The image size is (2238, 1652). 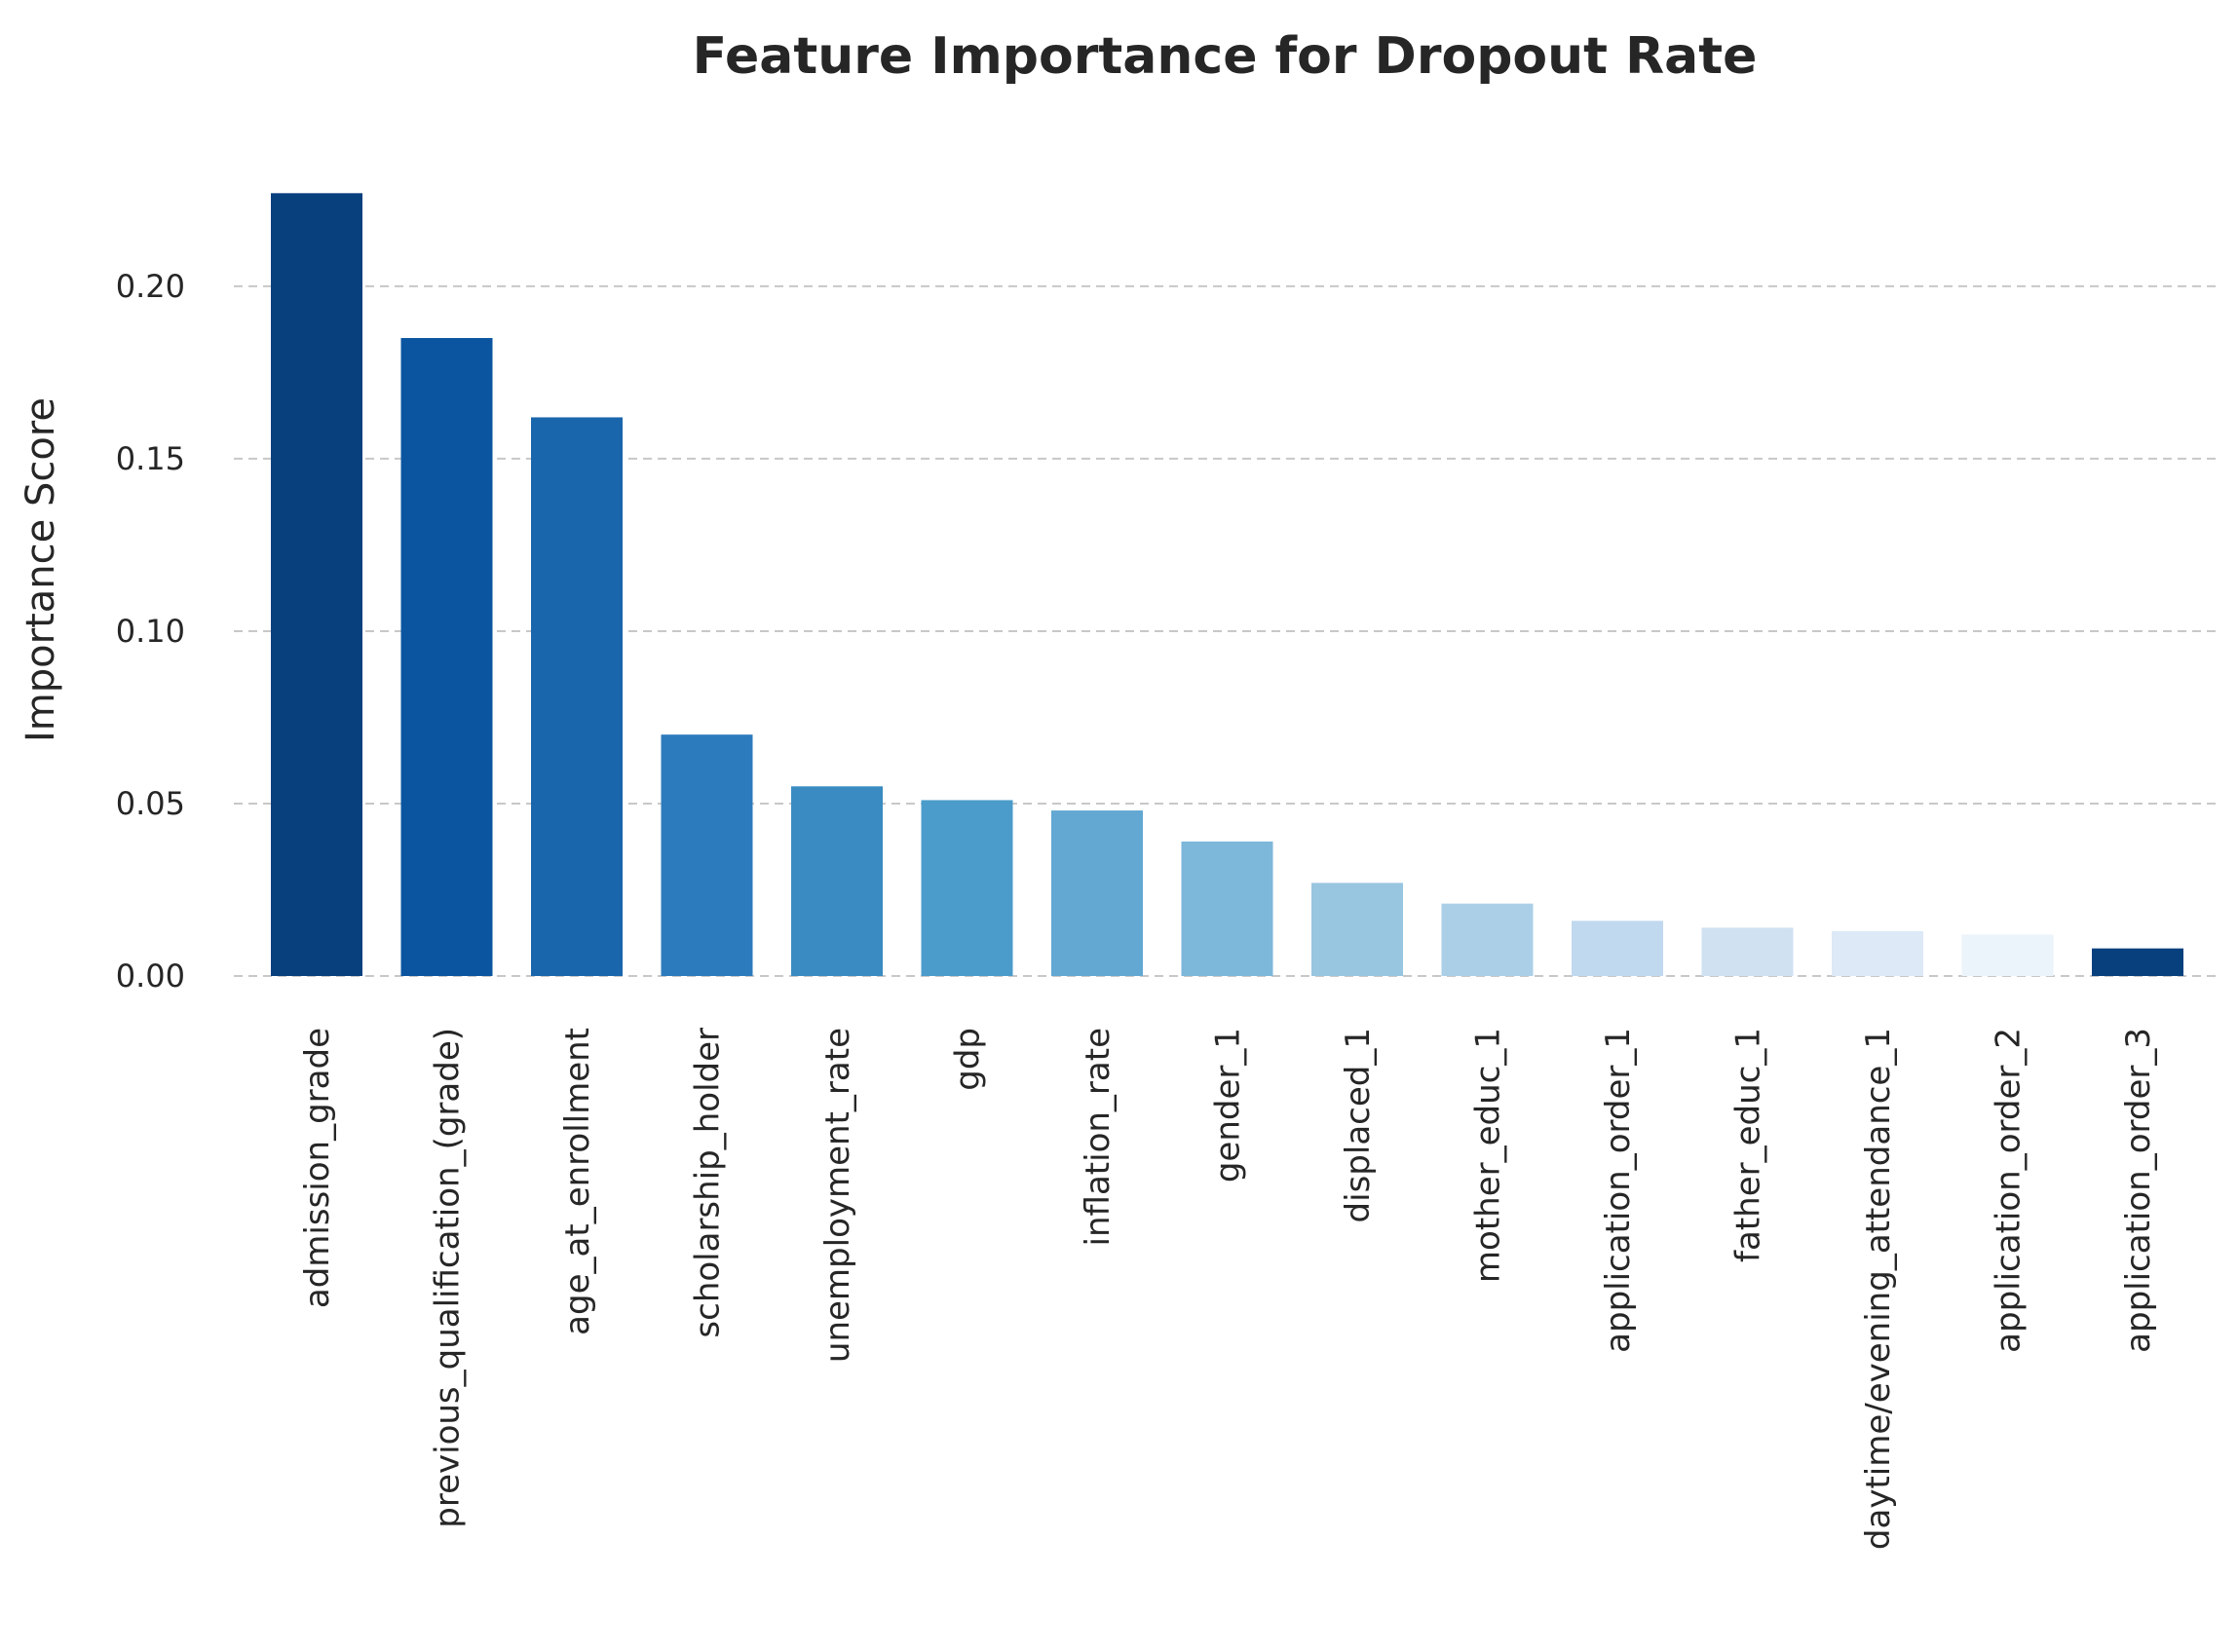 I want to click on y-tick-label: 0.20, so click(x=150, y=287).